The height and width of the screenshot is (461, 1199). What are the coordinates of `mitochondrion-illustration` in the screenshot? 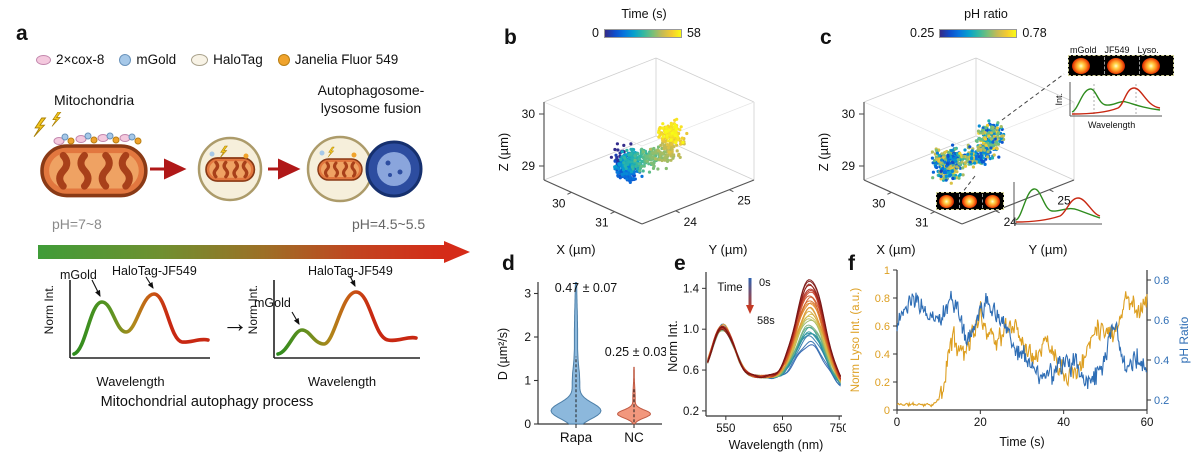 It's located at (89, 154).